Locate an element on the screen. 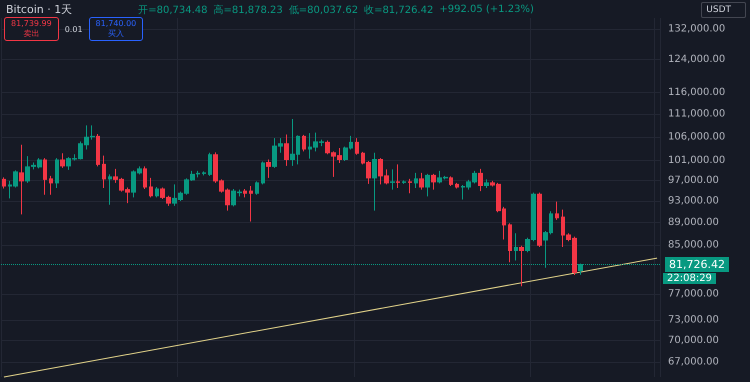 Image resolution: width=750 pixels, height=382 pixels. y-tick-label: 89,000.00 is located at coordinates (693, 222).